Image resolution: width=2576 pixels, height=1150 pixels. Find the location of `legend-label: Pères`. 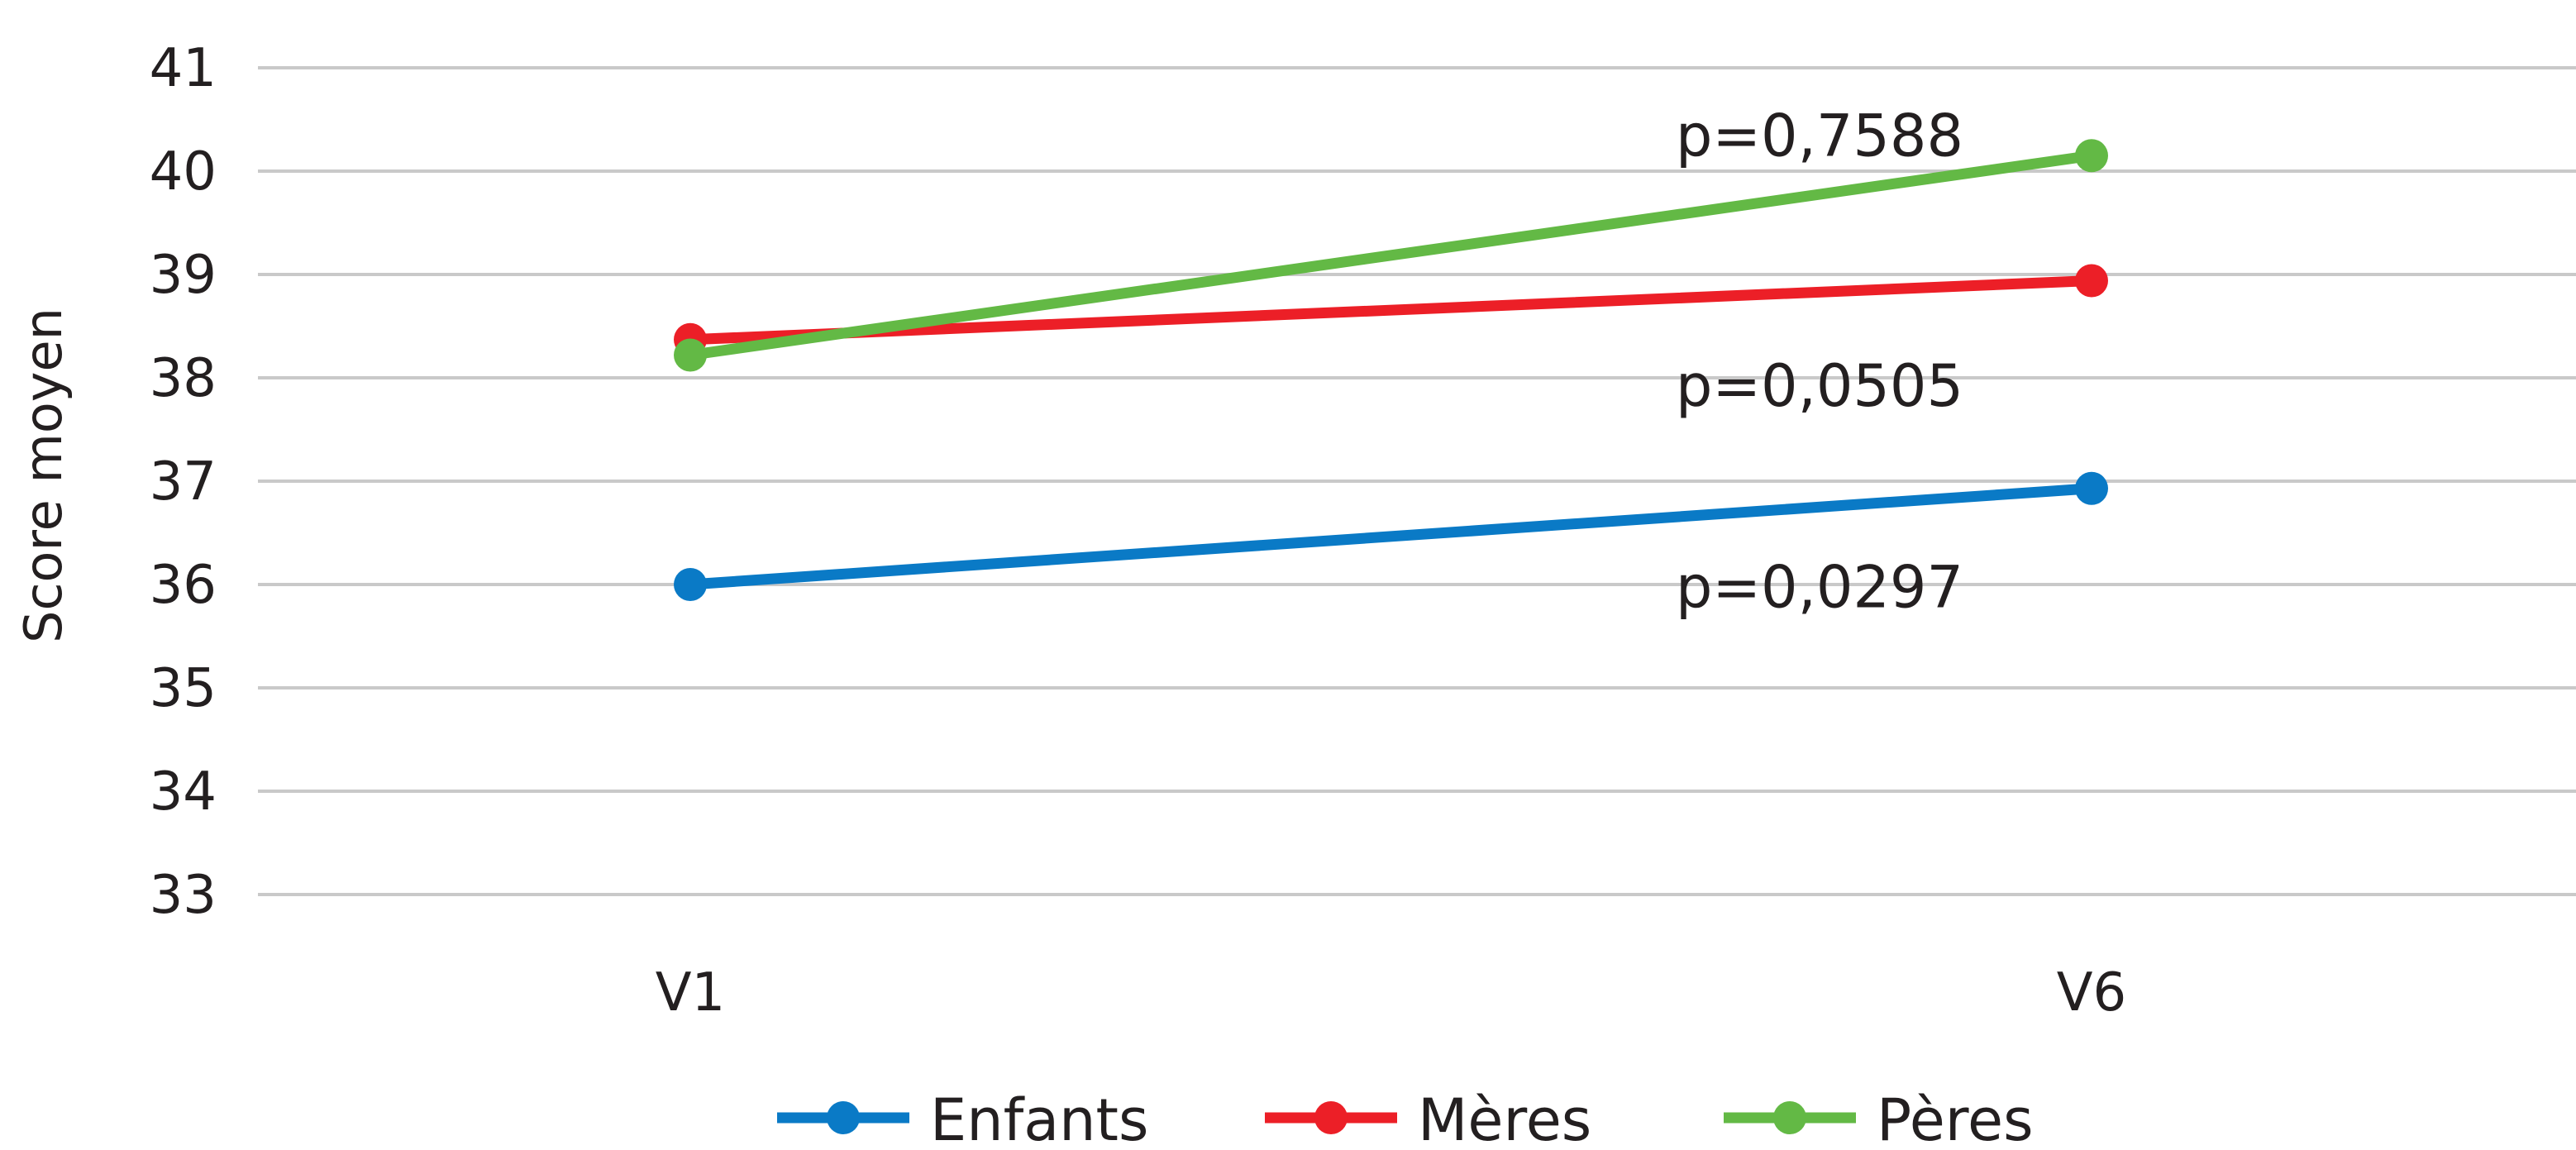

legend-label: Pères is located at coordinates (1955, 1118).